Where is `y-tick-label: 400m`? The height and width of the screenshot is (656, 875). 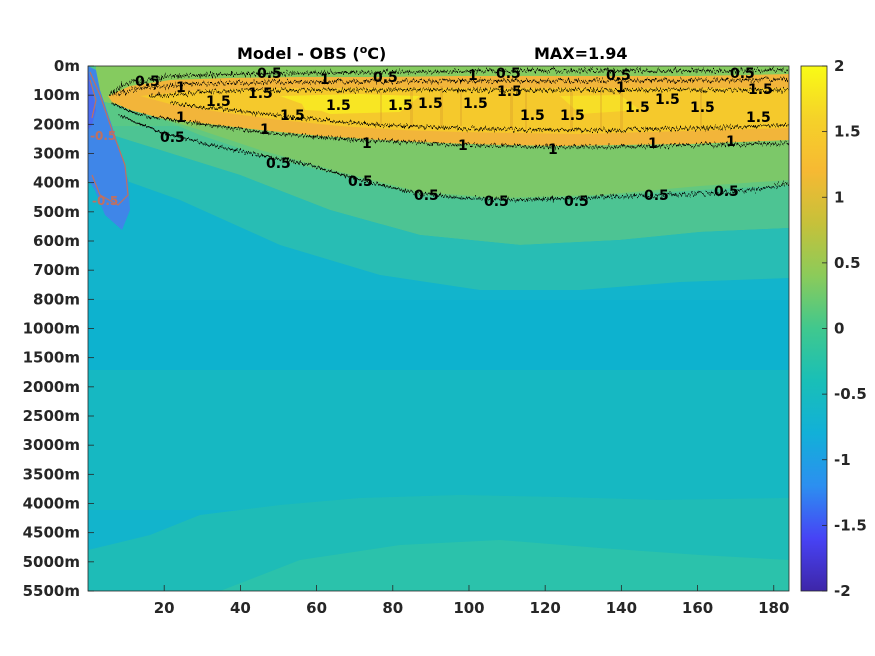
y-tick-label: 400m is located at coordinates (56, 183).